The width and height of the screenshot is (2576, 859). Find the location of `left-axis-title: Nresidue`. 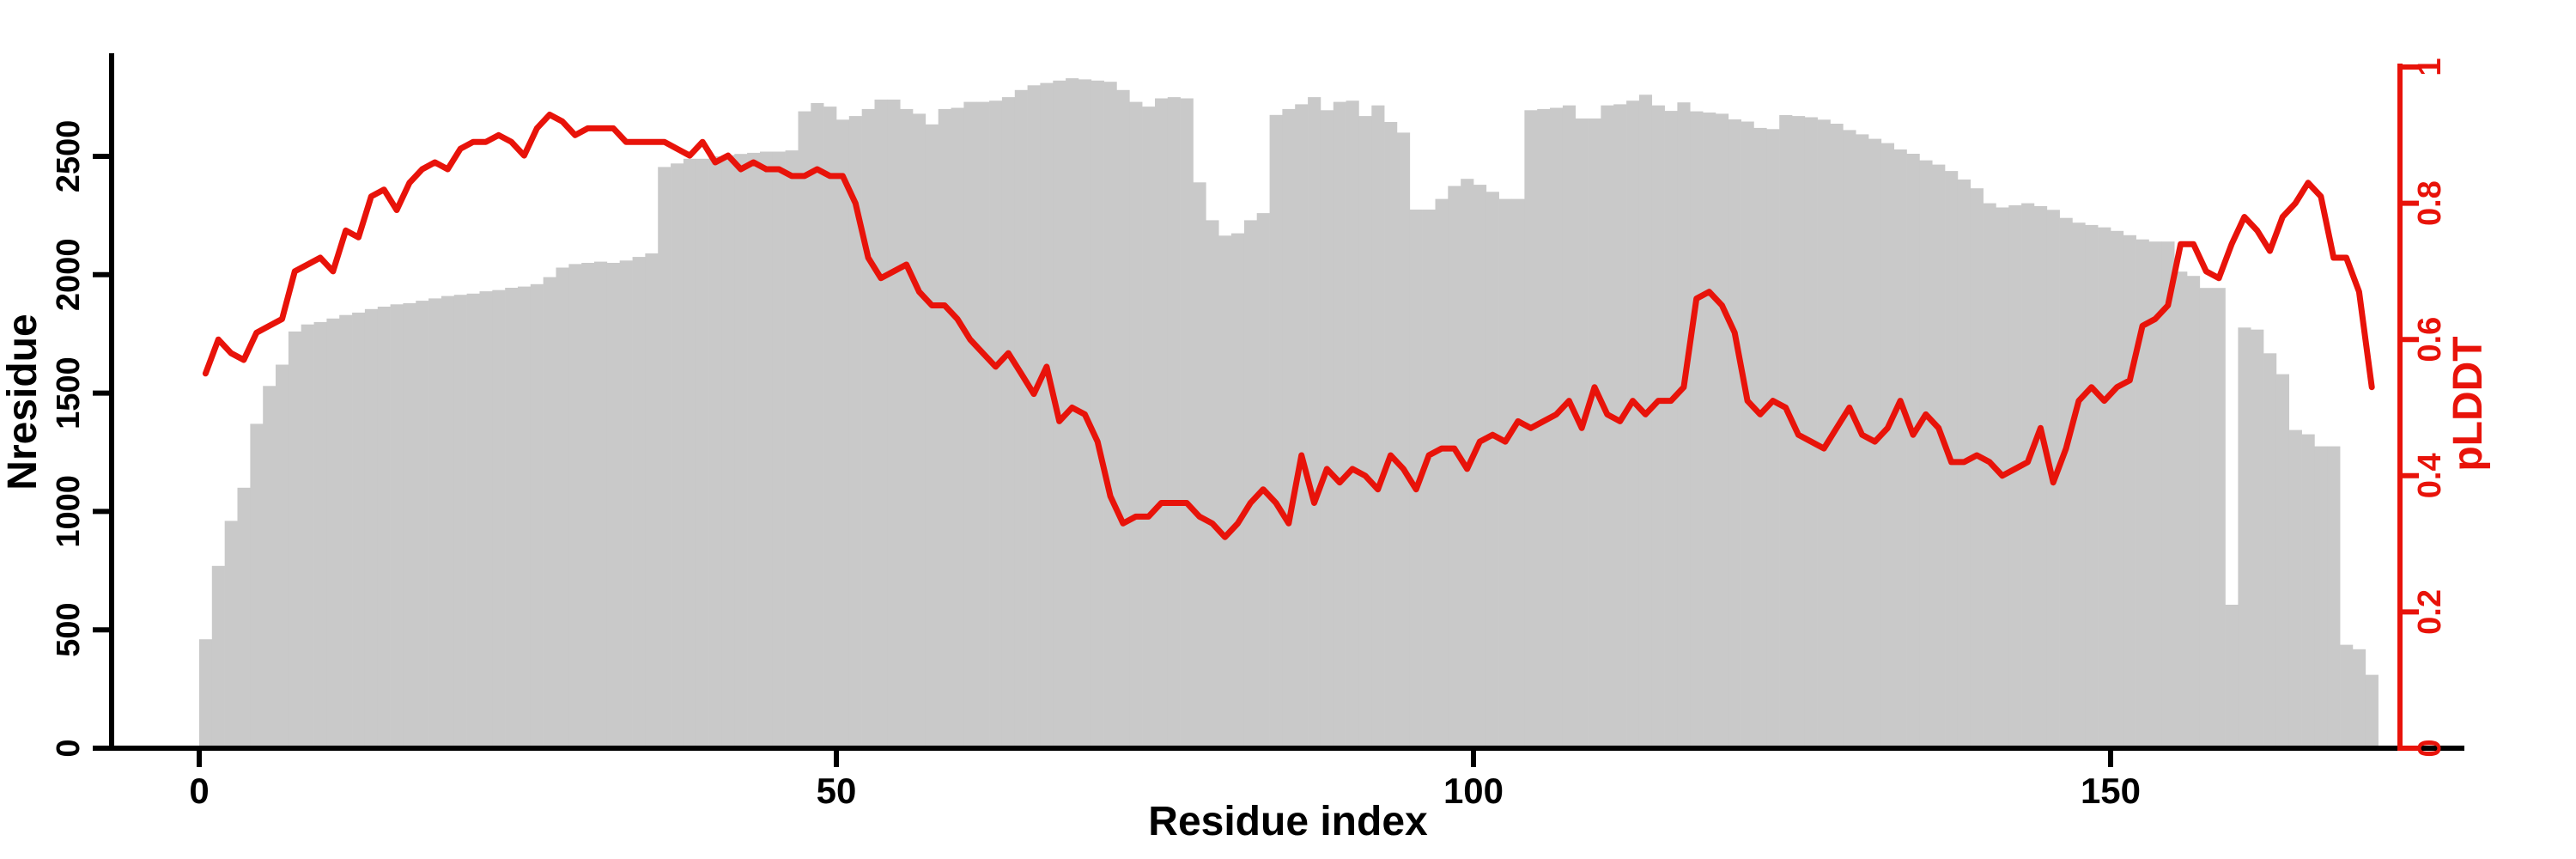

left-axis-title: Nresidue is located at coordinates (23, 402).